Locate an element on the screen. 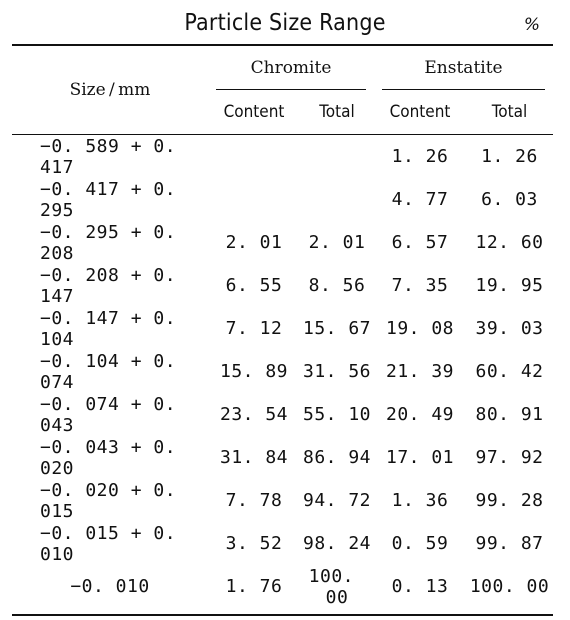 The width and height of the screenshot is (570, 620). header-row-sub: Content Total Content Total is located at coordinates (282, 112).